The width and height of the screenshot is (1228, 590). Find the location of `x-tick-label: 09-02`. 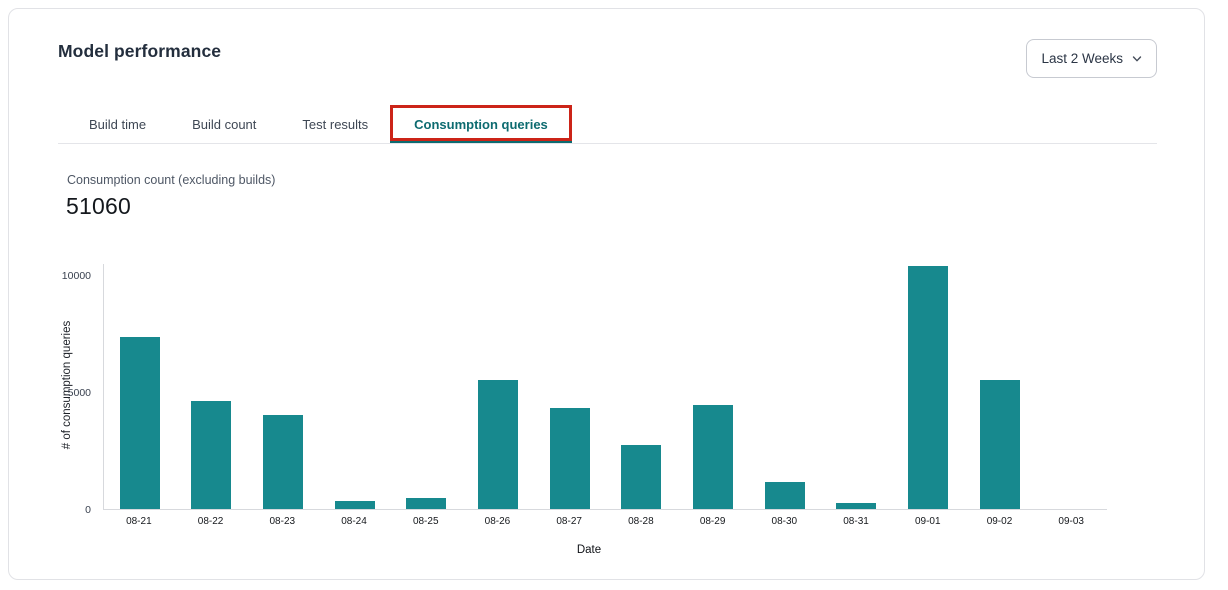

x-tick-label: 09-02 is located at coordinates (999, 521).